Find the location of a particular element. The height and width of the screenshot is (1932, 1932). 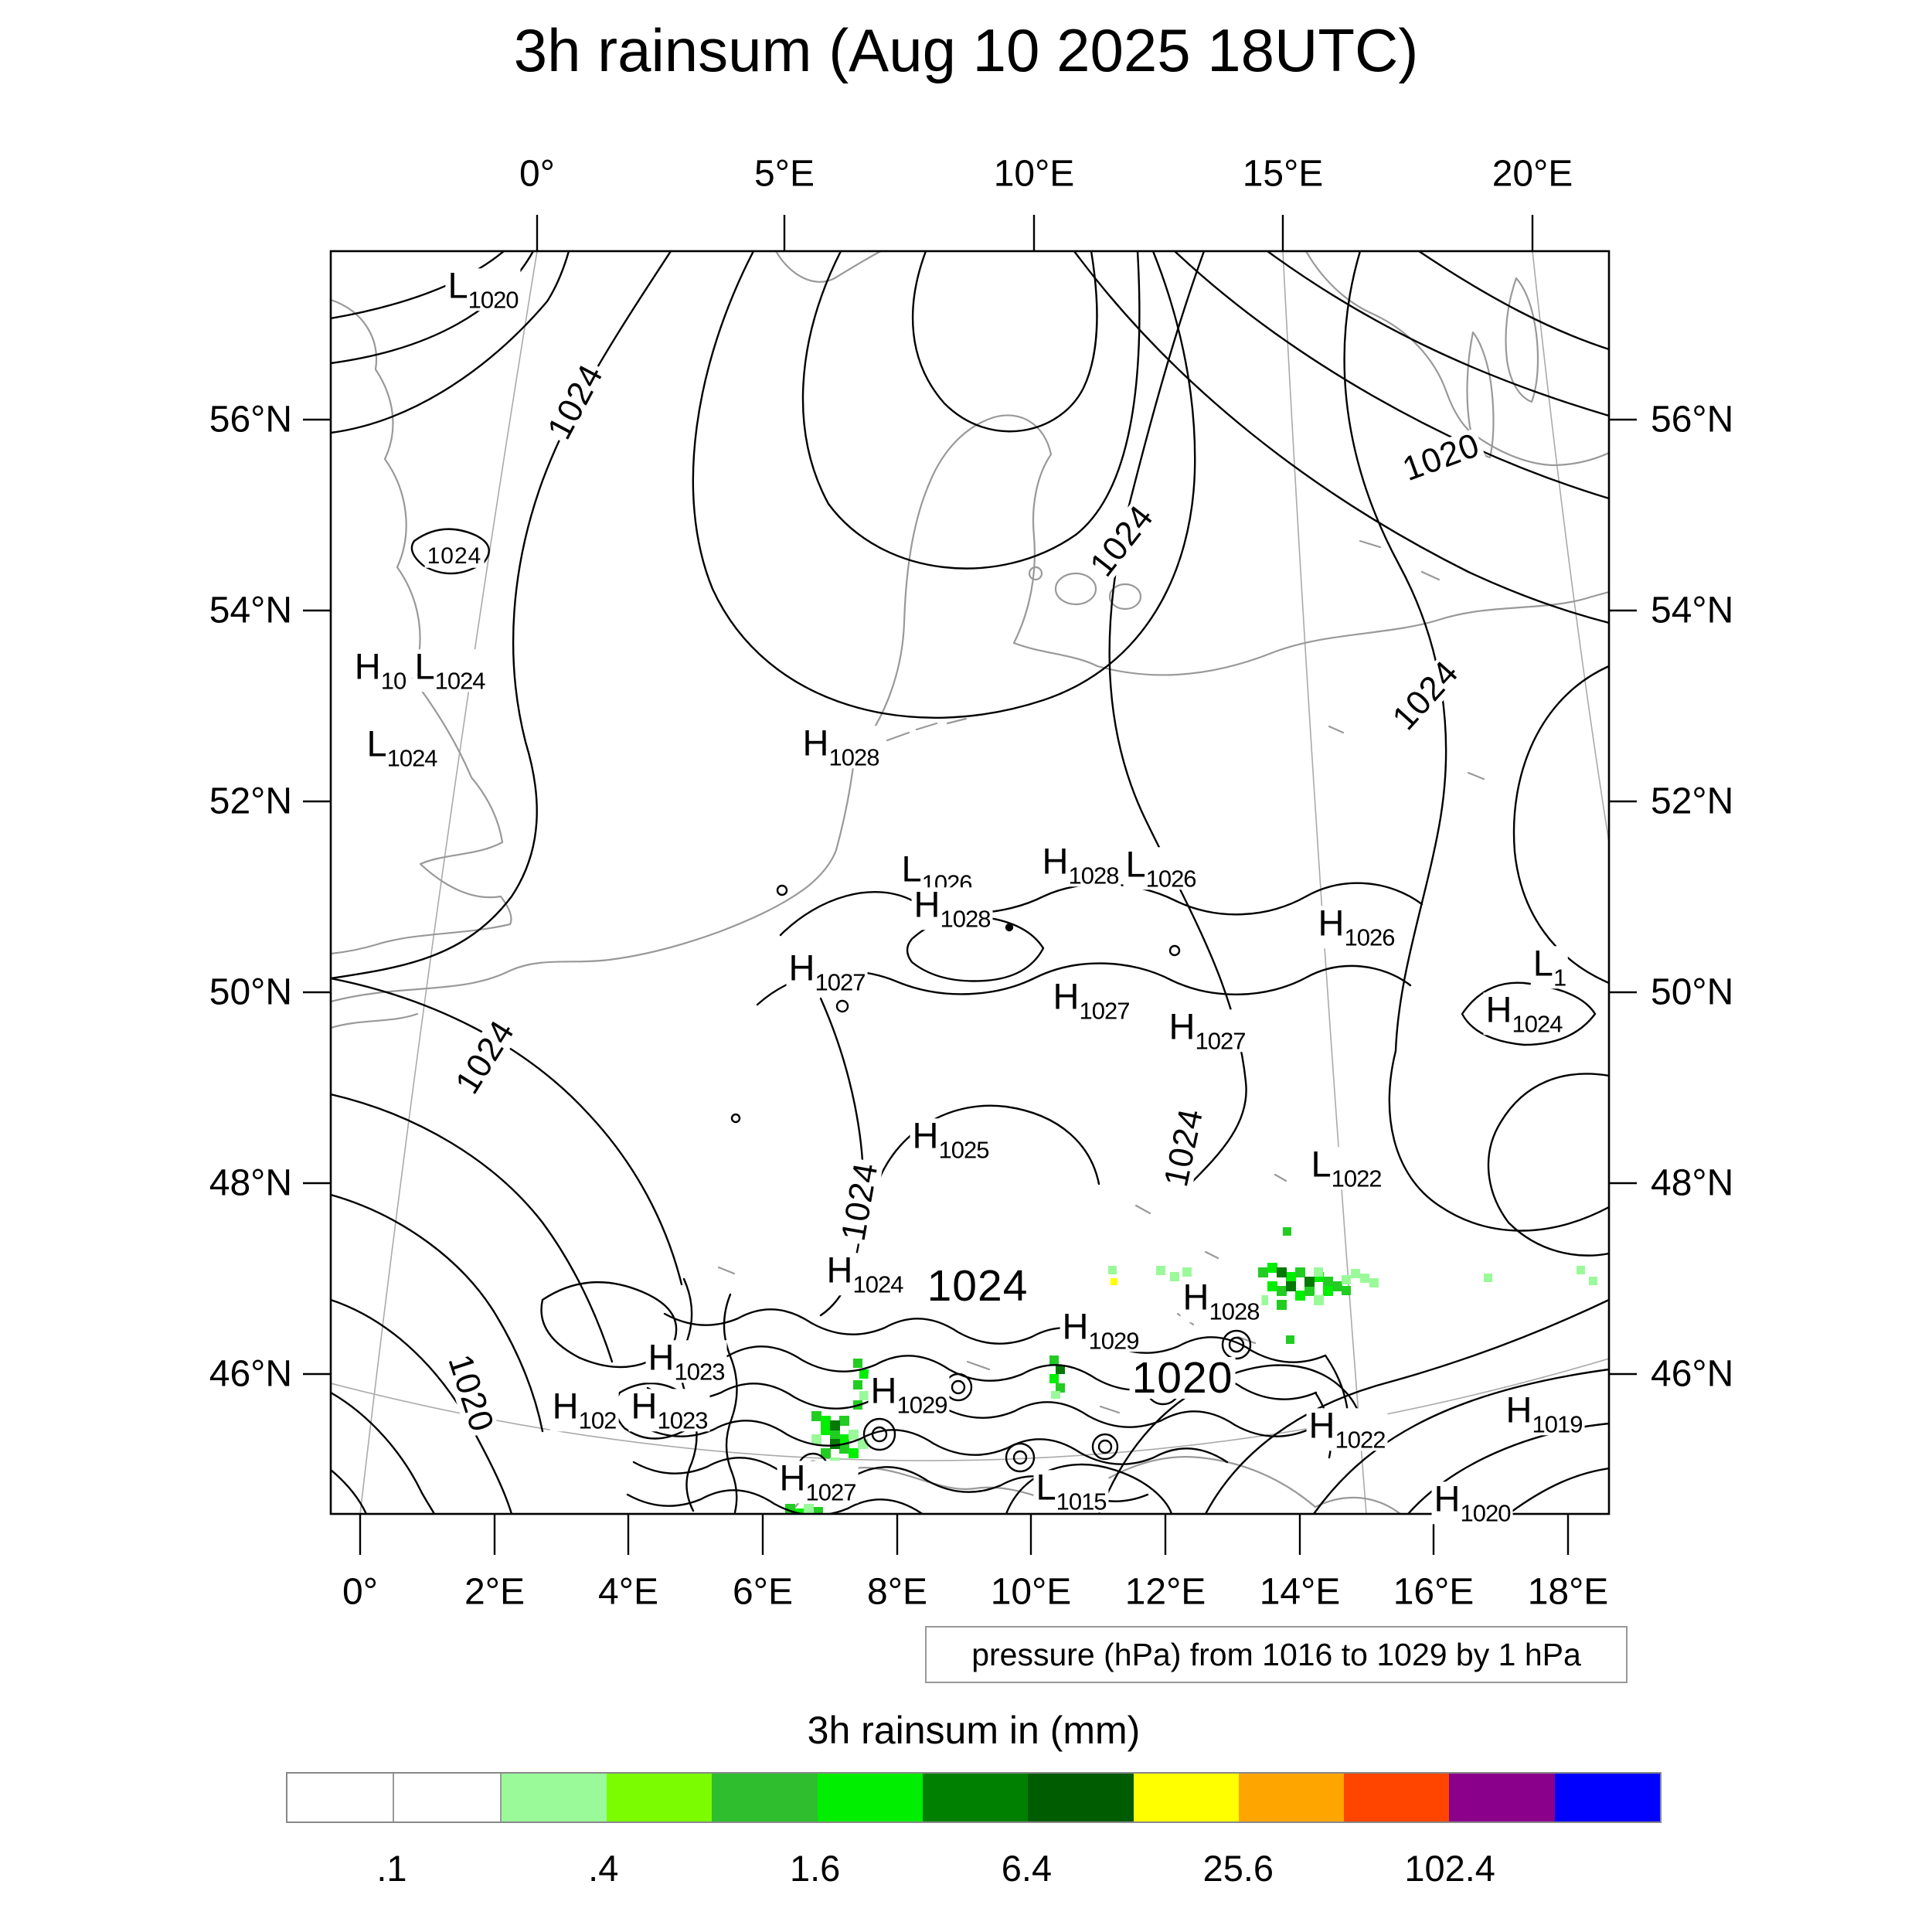

pressure-value: 1 is located at coordinates (1560, 978).